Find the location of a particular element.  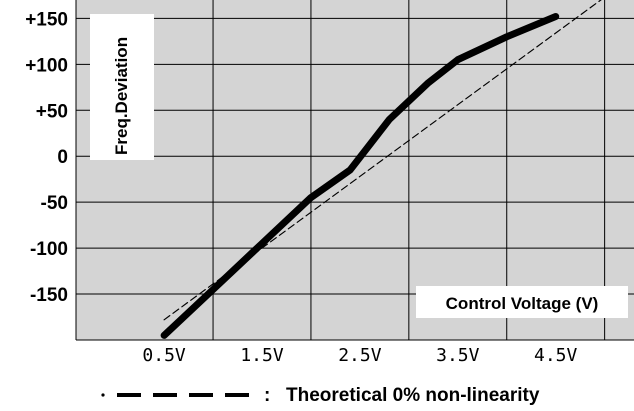

xlabel-box is located at coordinates (522, 302).